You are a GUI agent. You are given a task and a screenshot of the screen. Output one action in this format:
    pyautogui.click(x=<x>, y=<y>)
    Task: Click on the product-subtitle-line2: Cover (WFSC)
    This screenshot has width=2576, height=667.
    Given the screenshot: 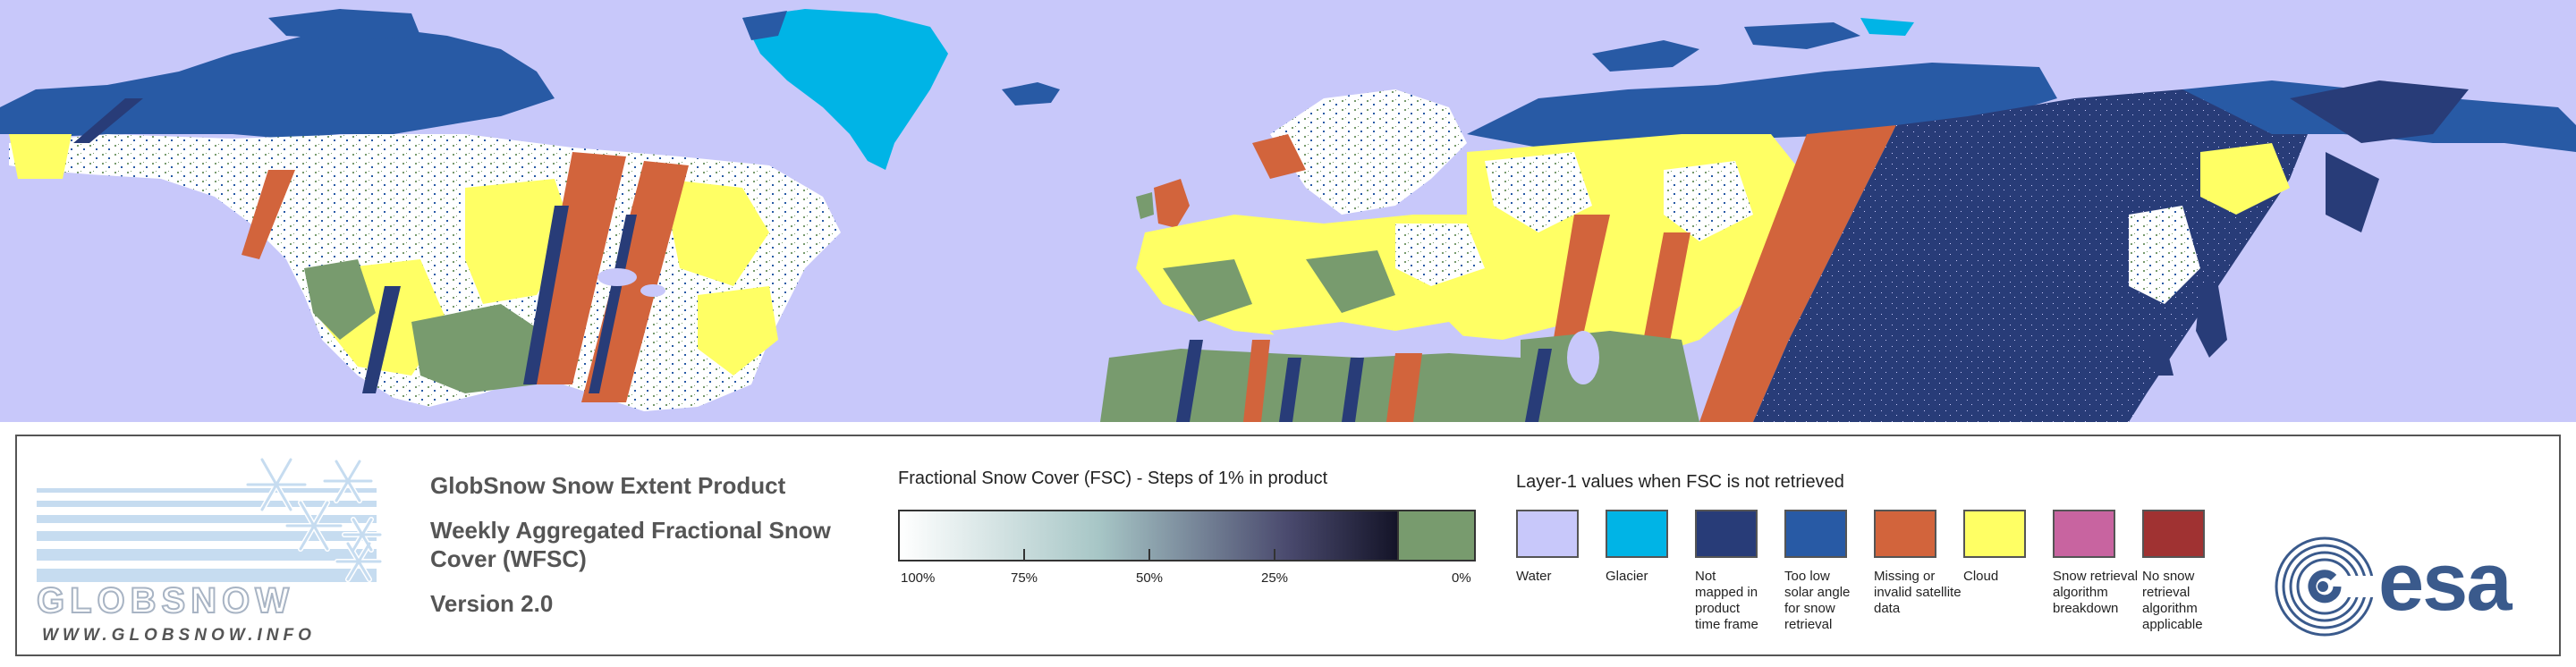 What is the action you would take?
    pyautogui.click(x=508, y=558)
    